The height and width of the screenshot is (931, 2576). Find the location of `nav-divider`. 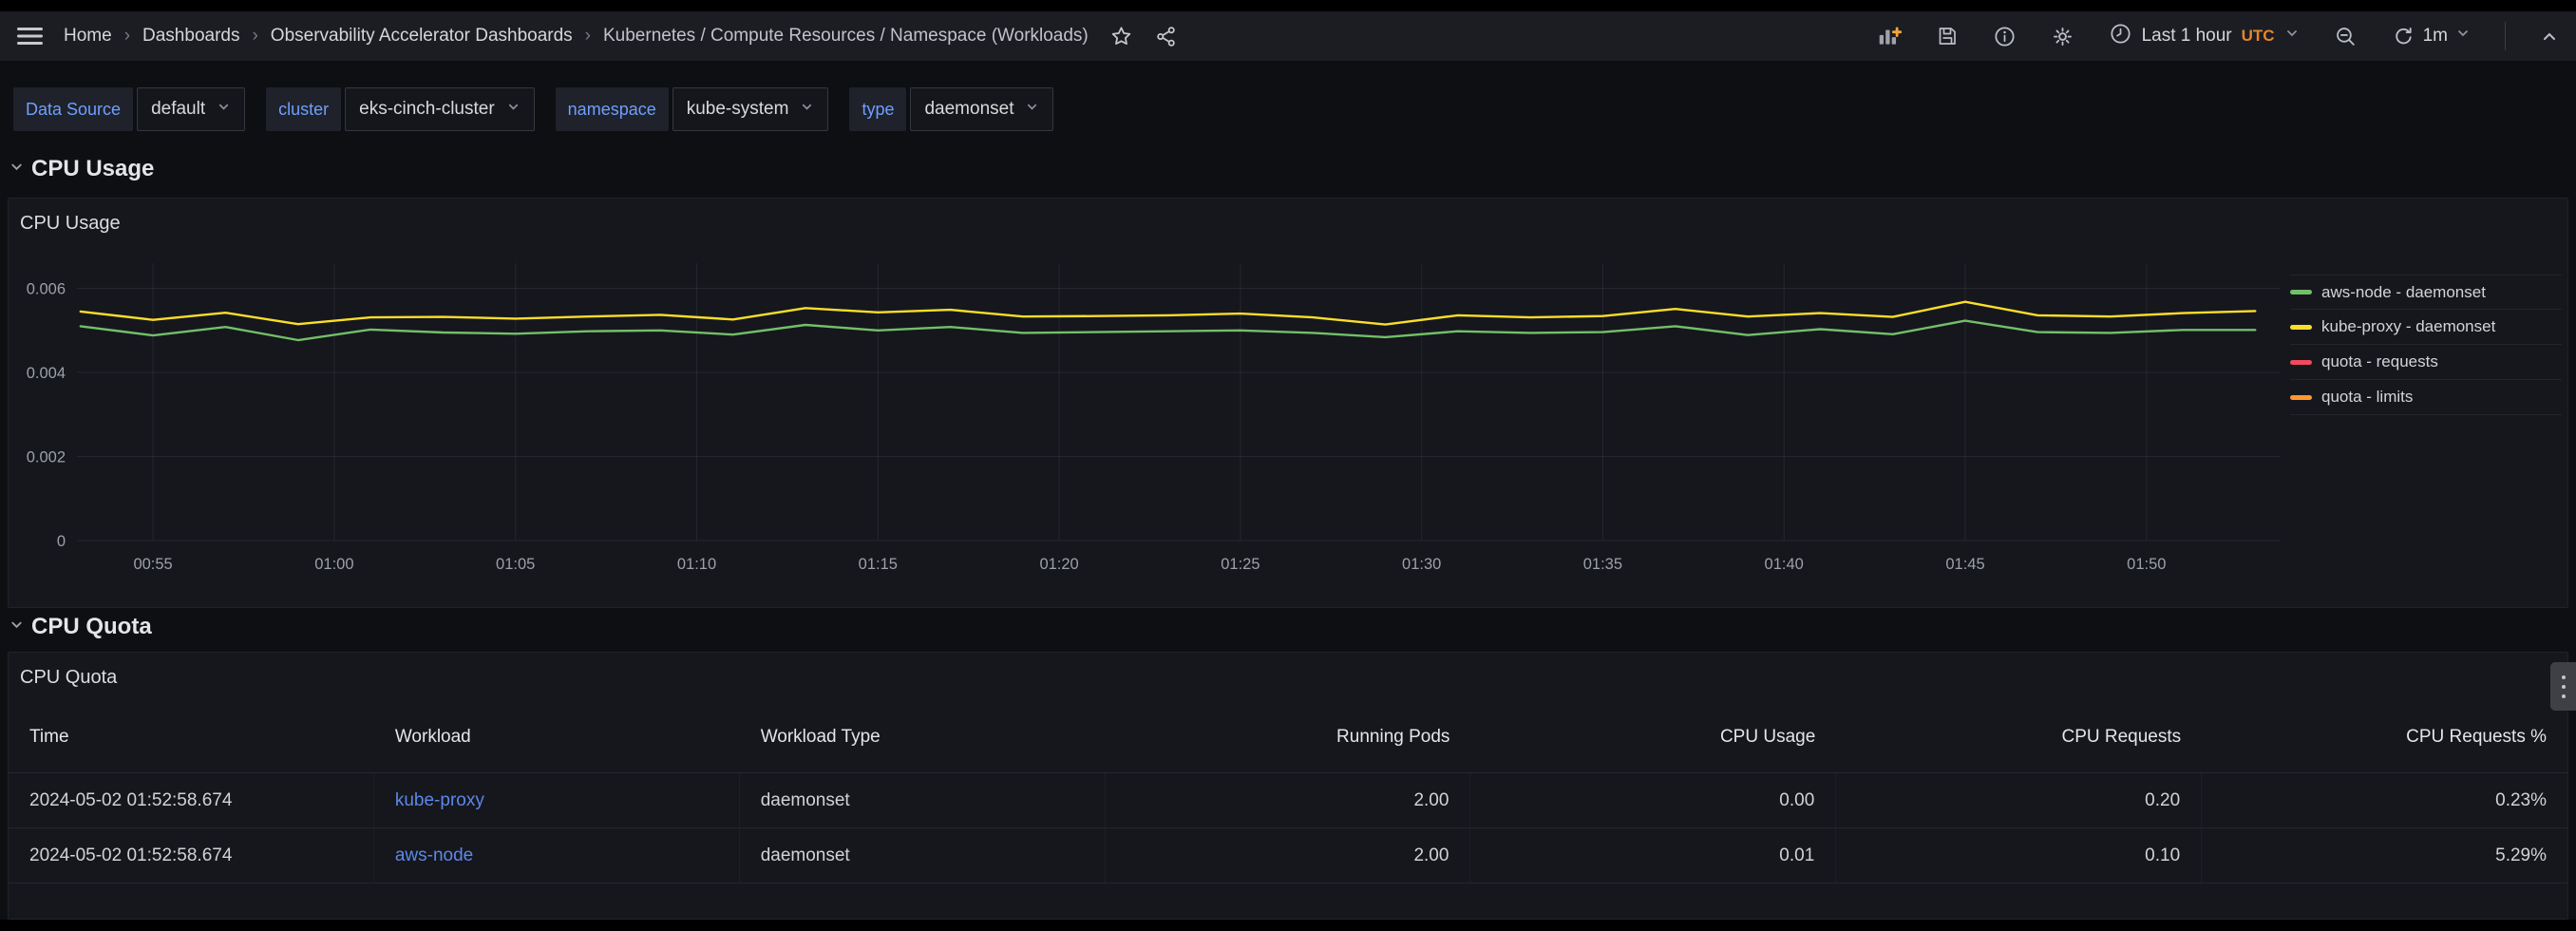

nav-divider is located at coordinates (2505, 36).